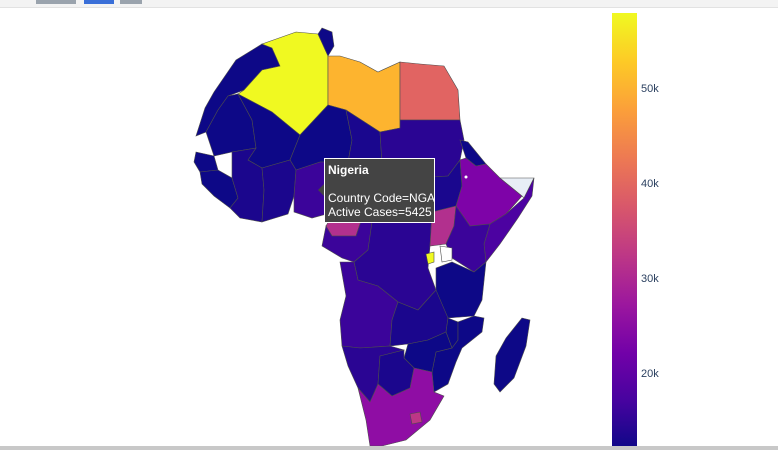 This screenshot has height=450, width=778. I want to click on colorbar-tick-label: 30k, so click(650, 279).